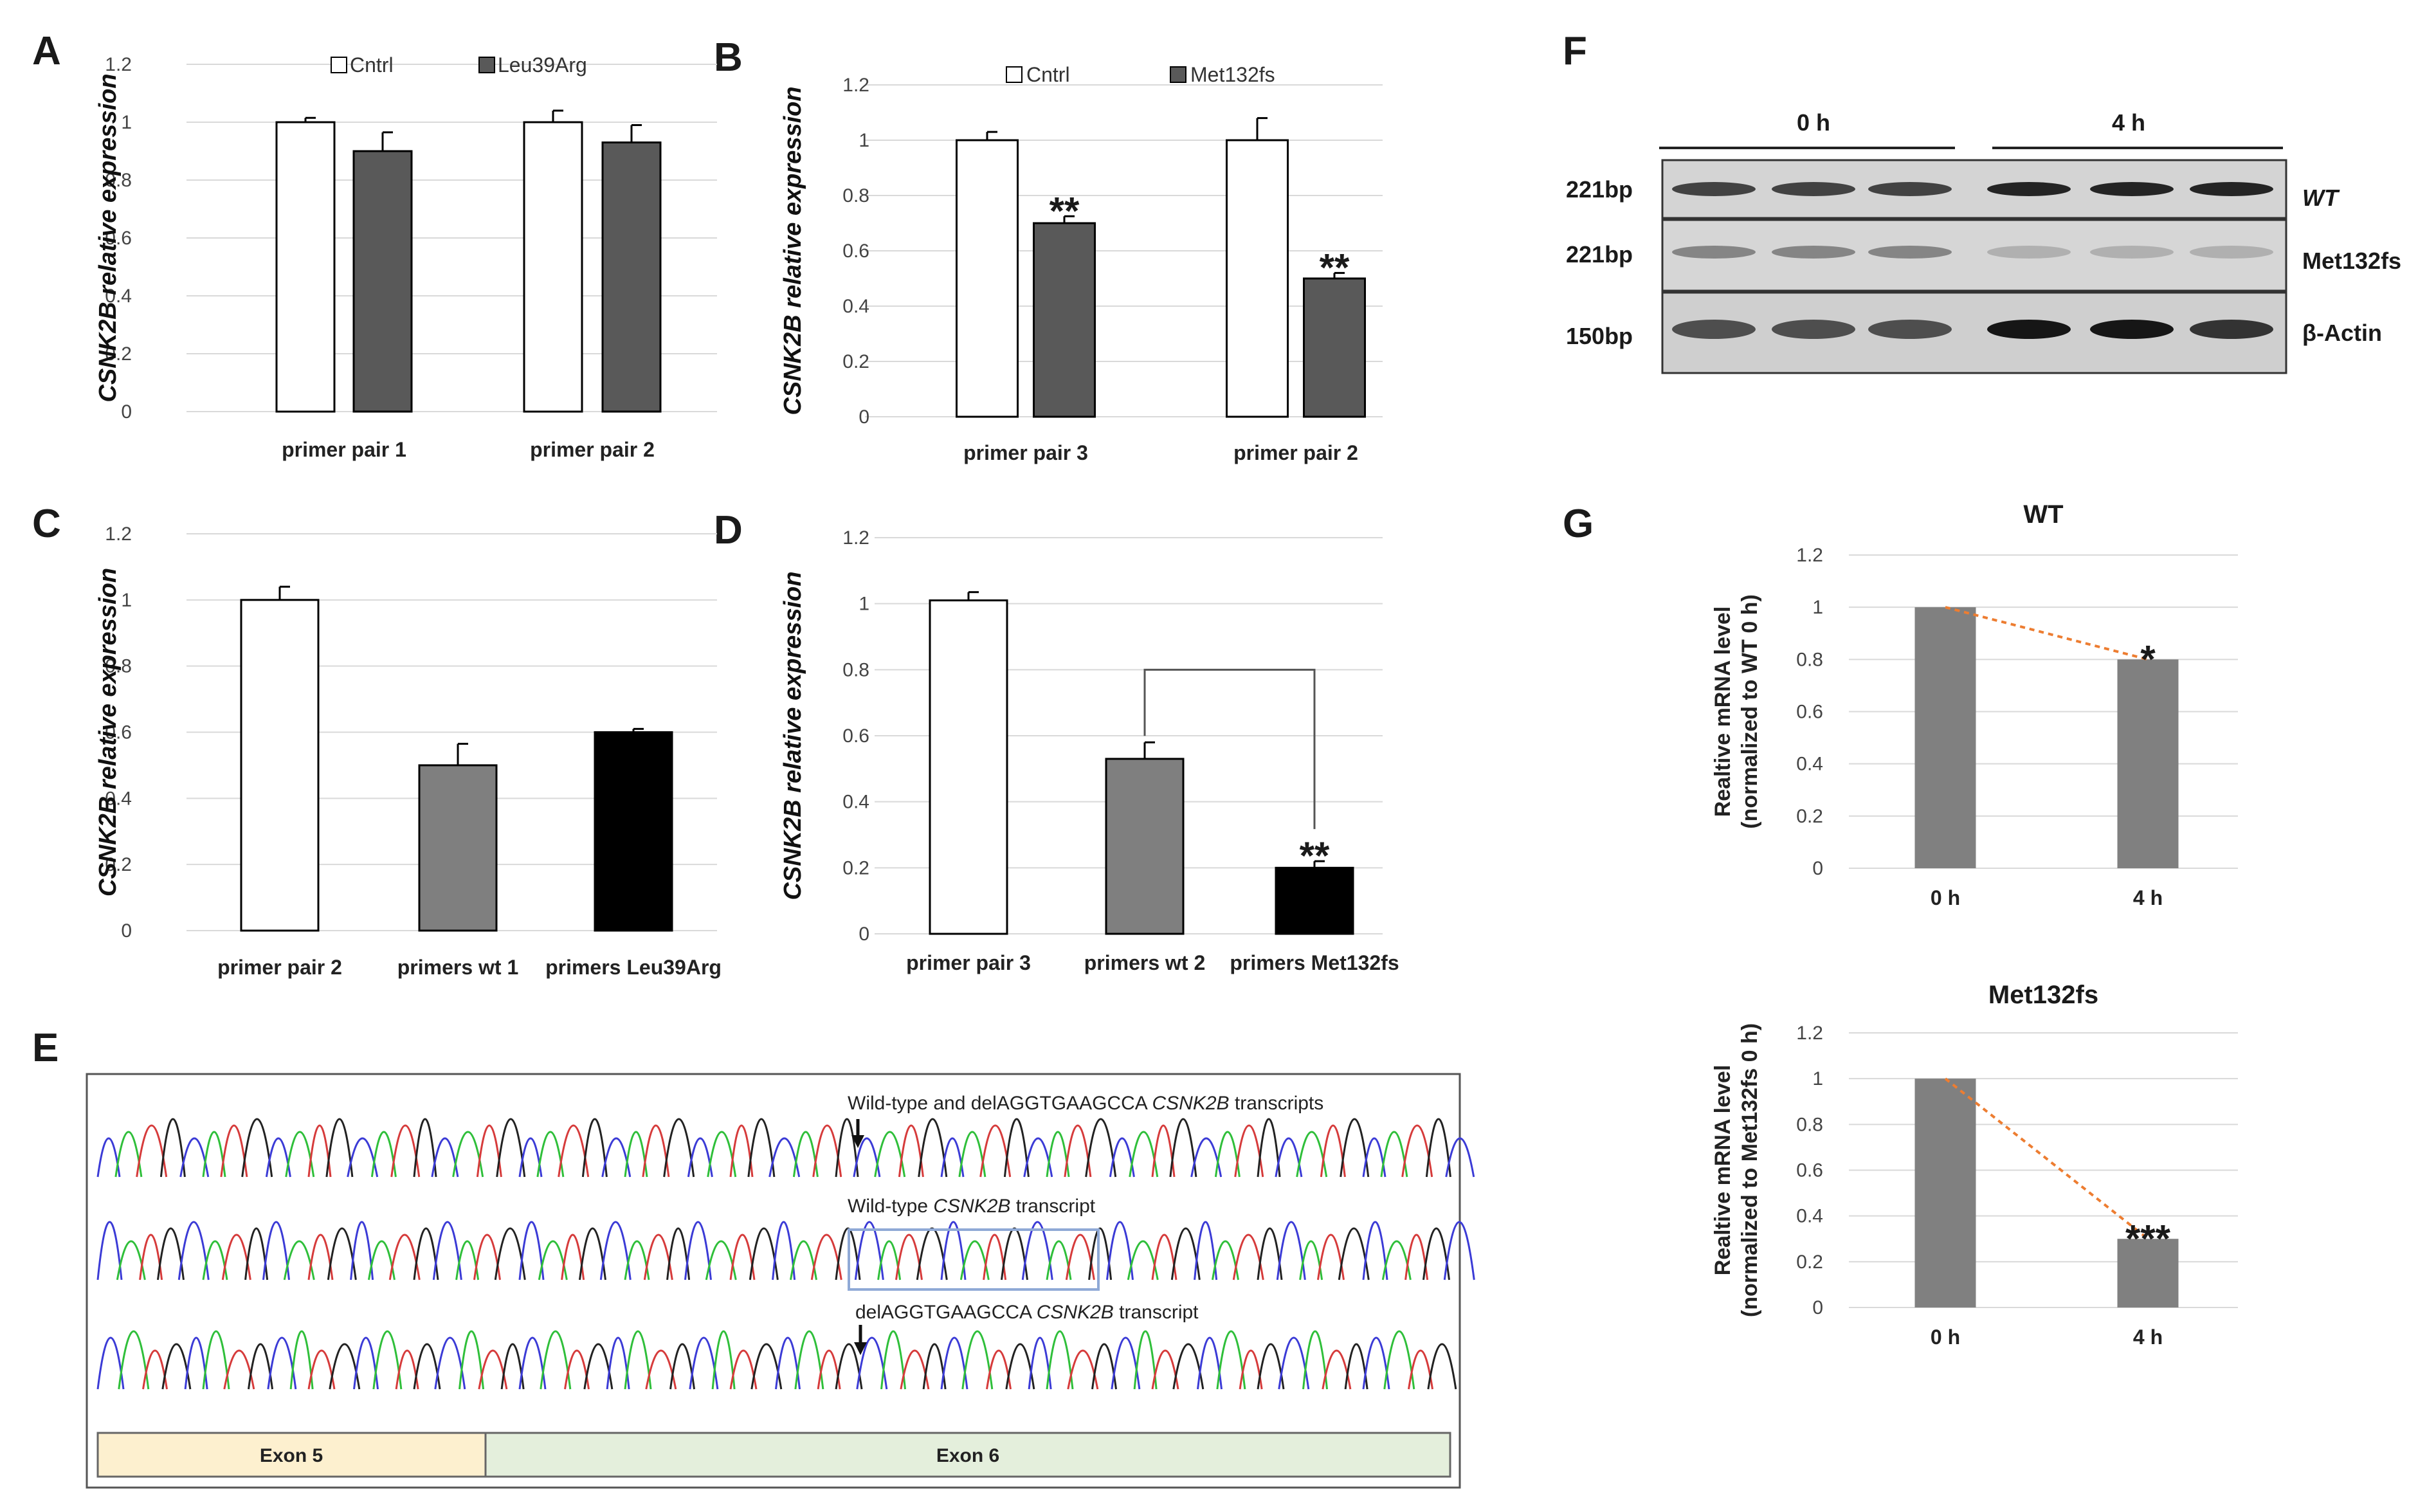 The width and height of the screenshot is (2436, 1512). Describe the element at coordinates (861, 1340) in the screenshot. I see `arrow-3-icon` at that location.